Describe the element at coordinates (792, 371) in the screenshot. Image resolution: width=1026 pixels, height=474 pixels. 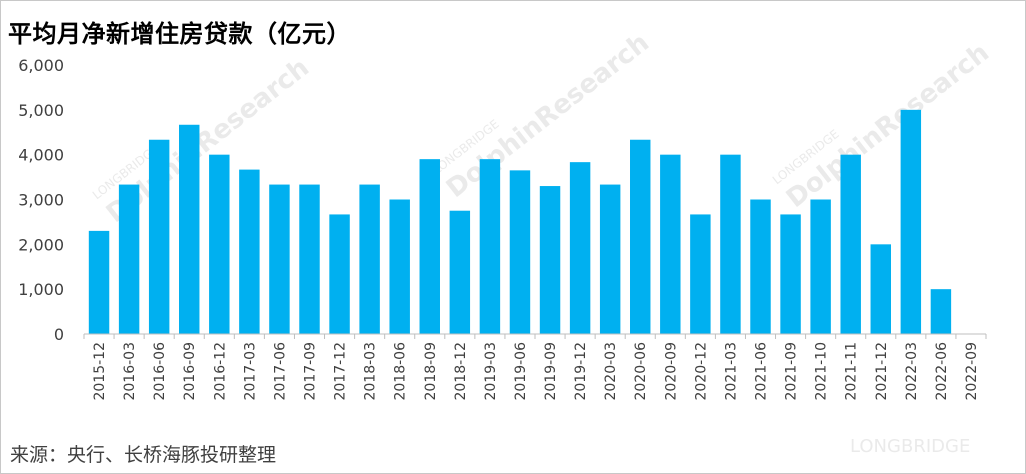
I see `x-tick-label: 2021-09` at that location.